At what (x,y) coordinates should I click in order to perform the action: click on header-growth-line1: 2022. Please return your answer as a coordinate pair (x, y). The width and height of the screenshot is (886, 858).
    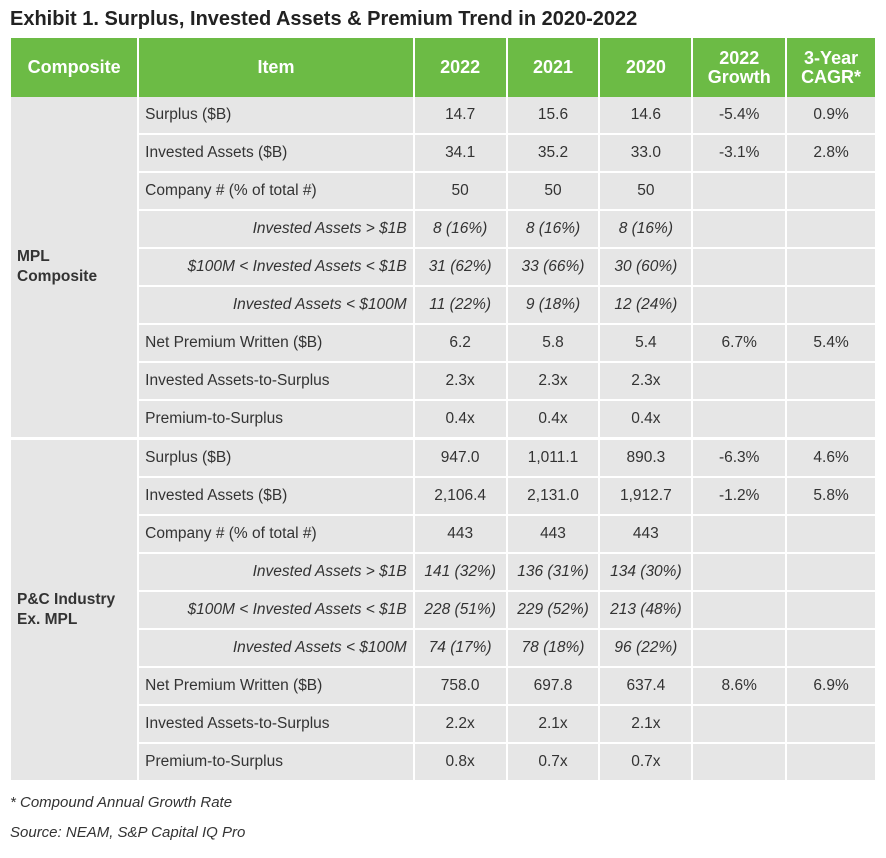
    Looking at the image, I should click on (739, 57).